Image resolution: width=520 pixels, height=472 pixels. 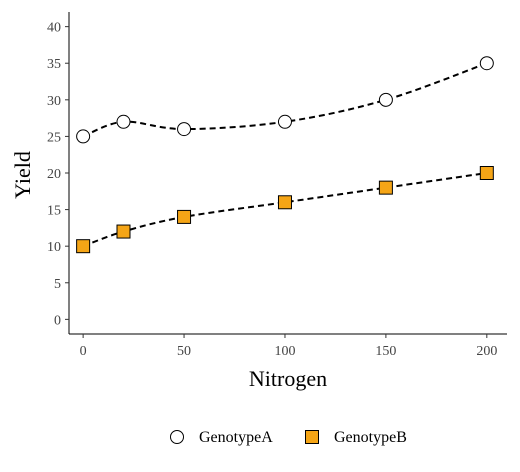 I want to click on x-tick-label: 0, so click(x=83, y=351).